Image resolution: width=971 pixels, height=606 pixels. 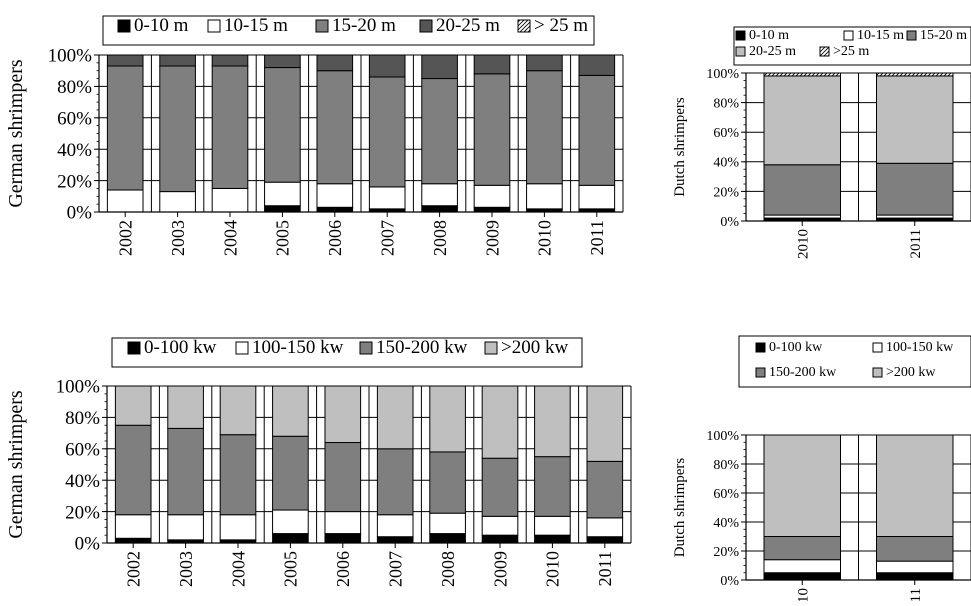 I want to click on x-tick-label: 2011, so click(x=605, y=568).